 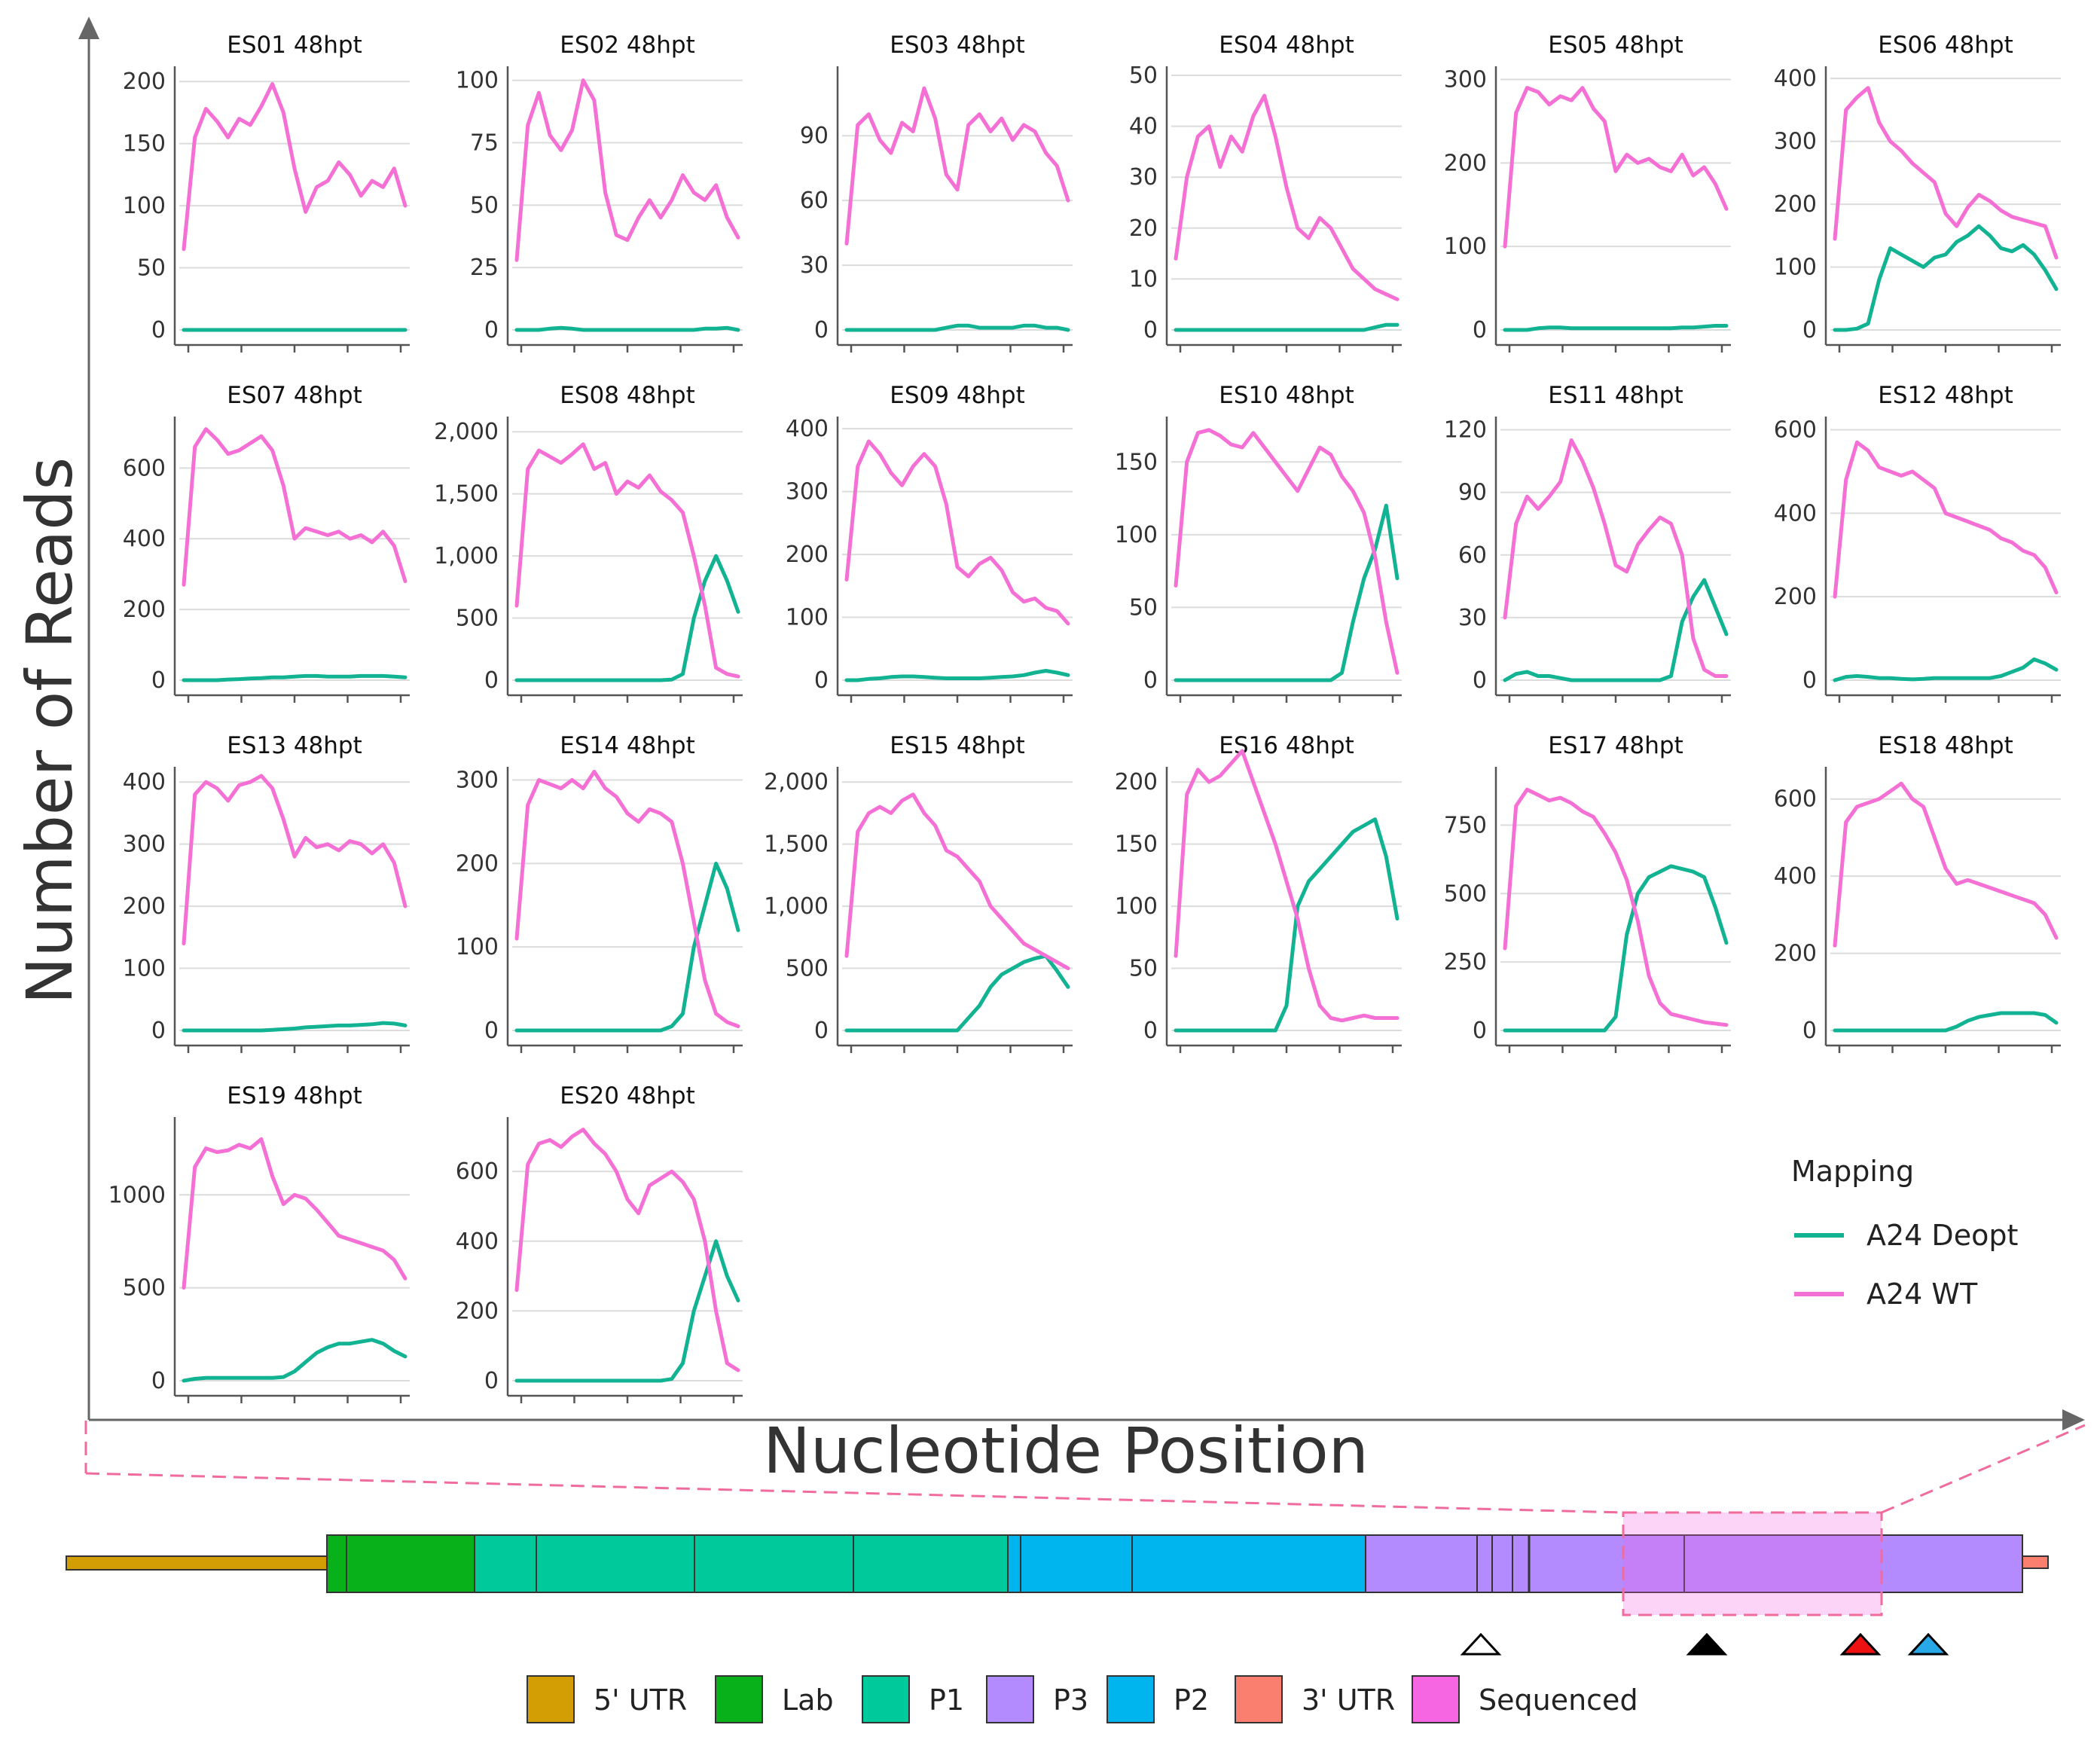 What do you see at coordinates (1984, 1469) in the screenshot?
I see `zoom-guide-right-diagonal` at bounding box center [1984, 1469].